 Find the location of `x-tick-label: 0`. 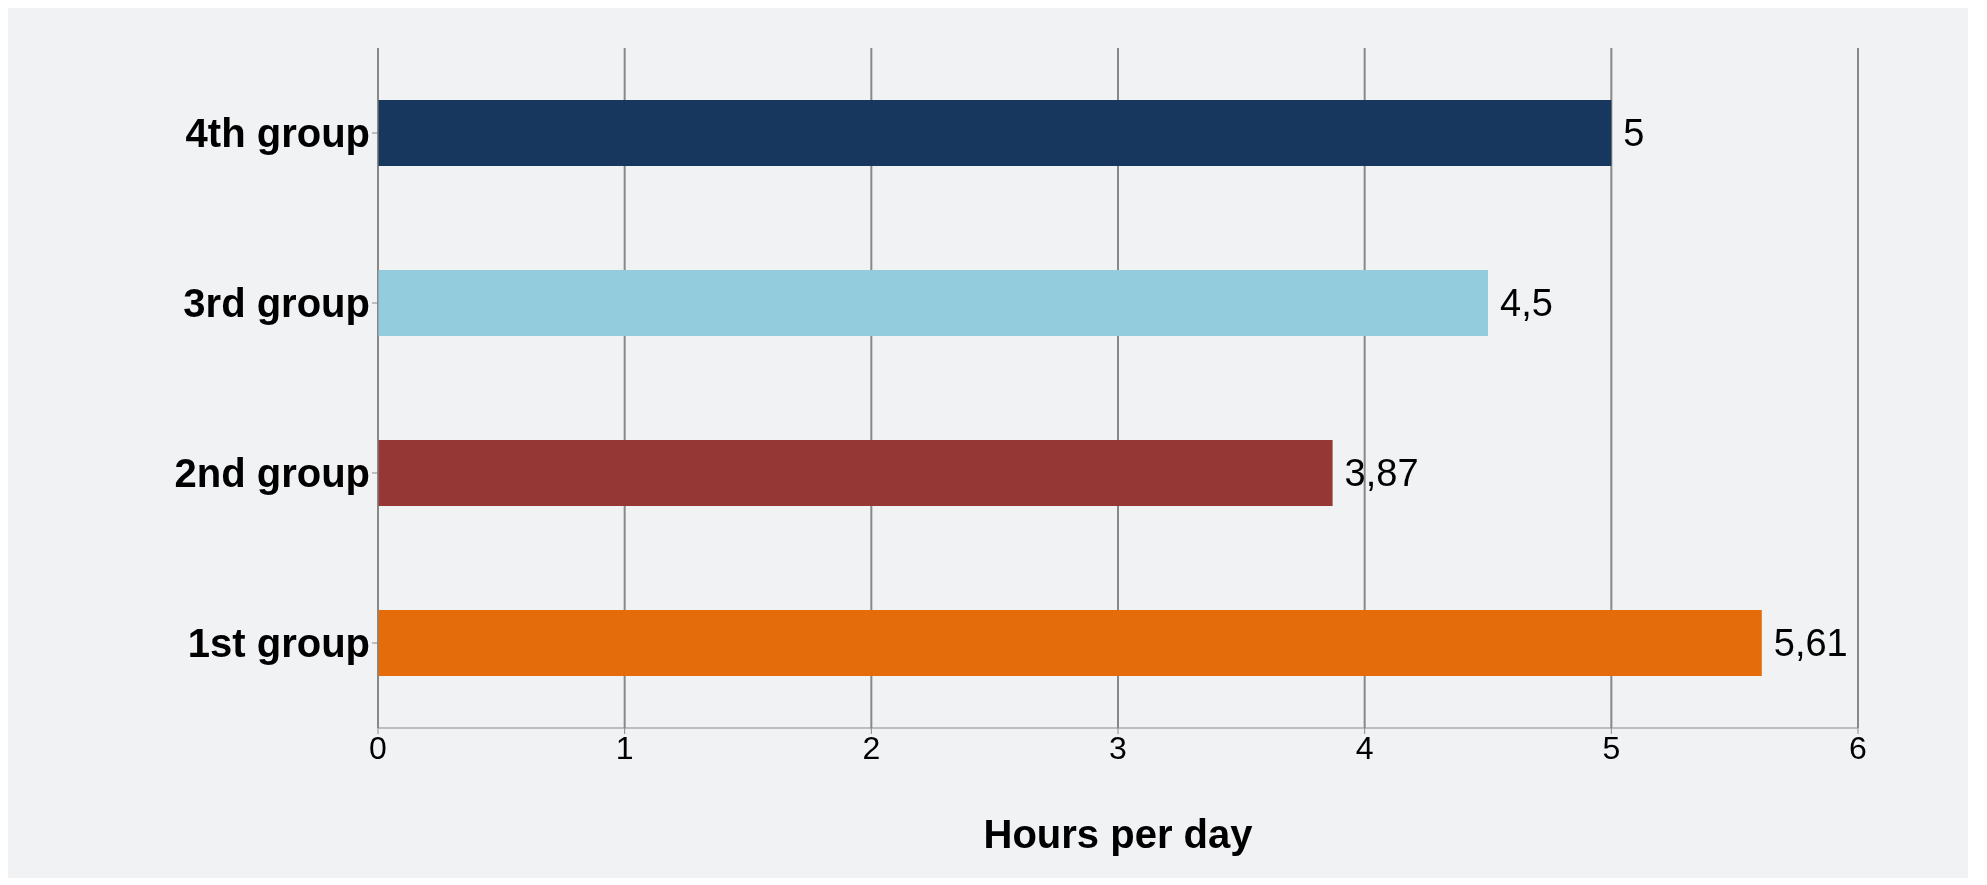

x-tick-label: 0 is located at coordinates (378, 747).